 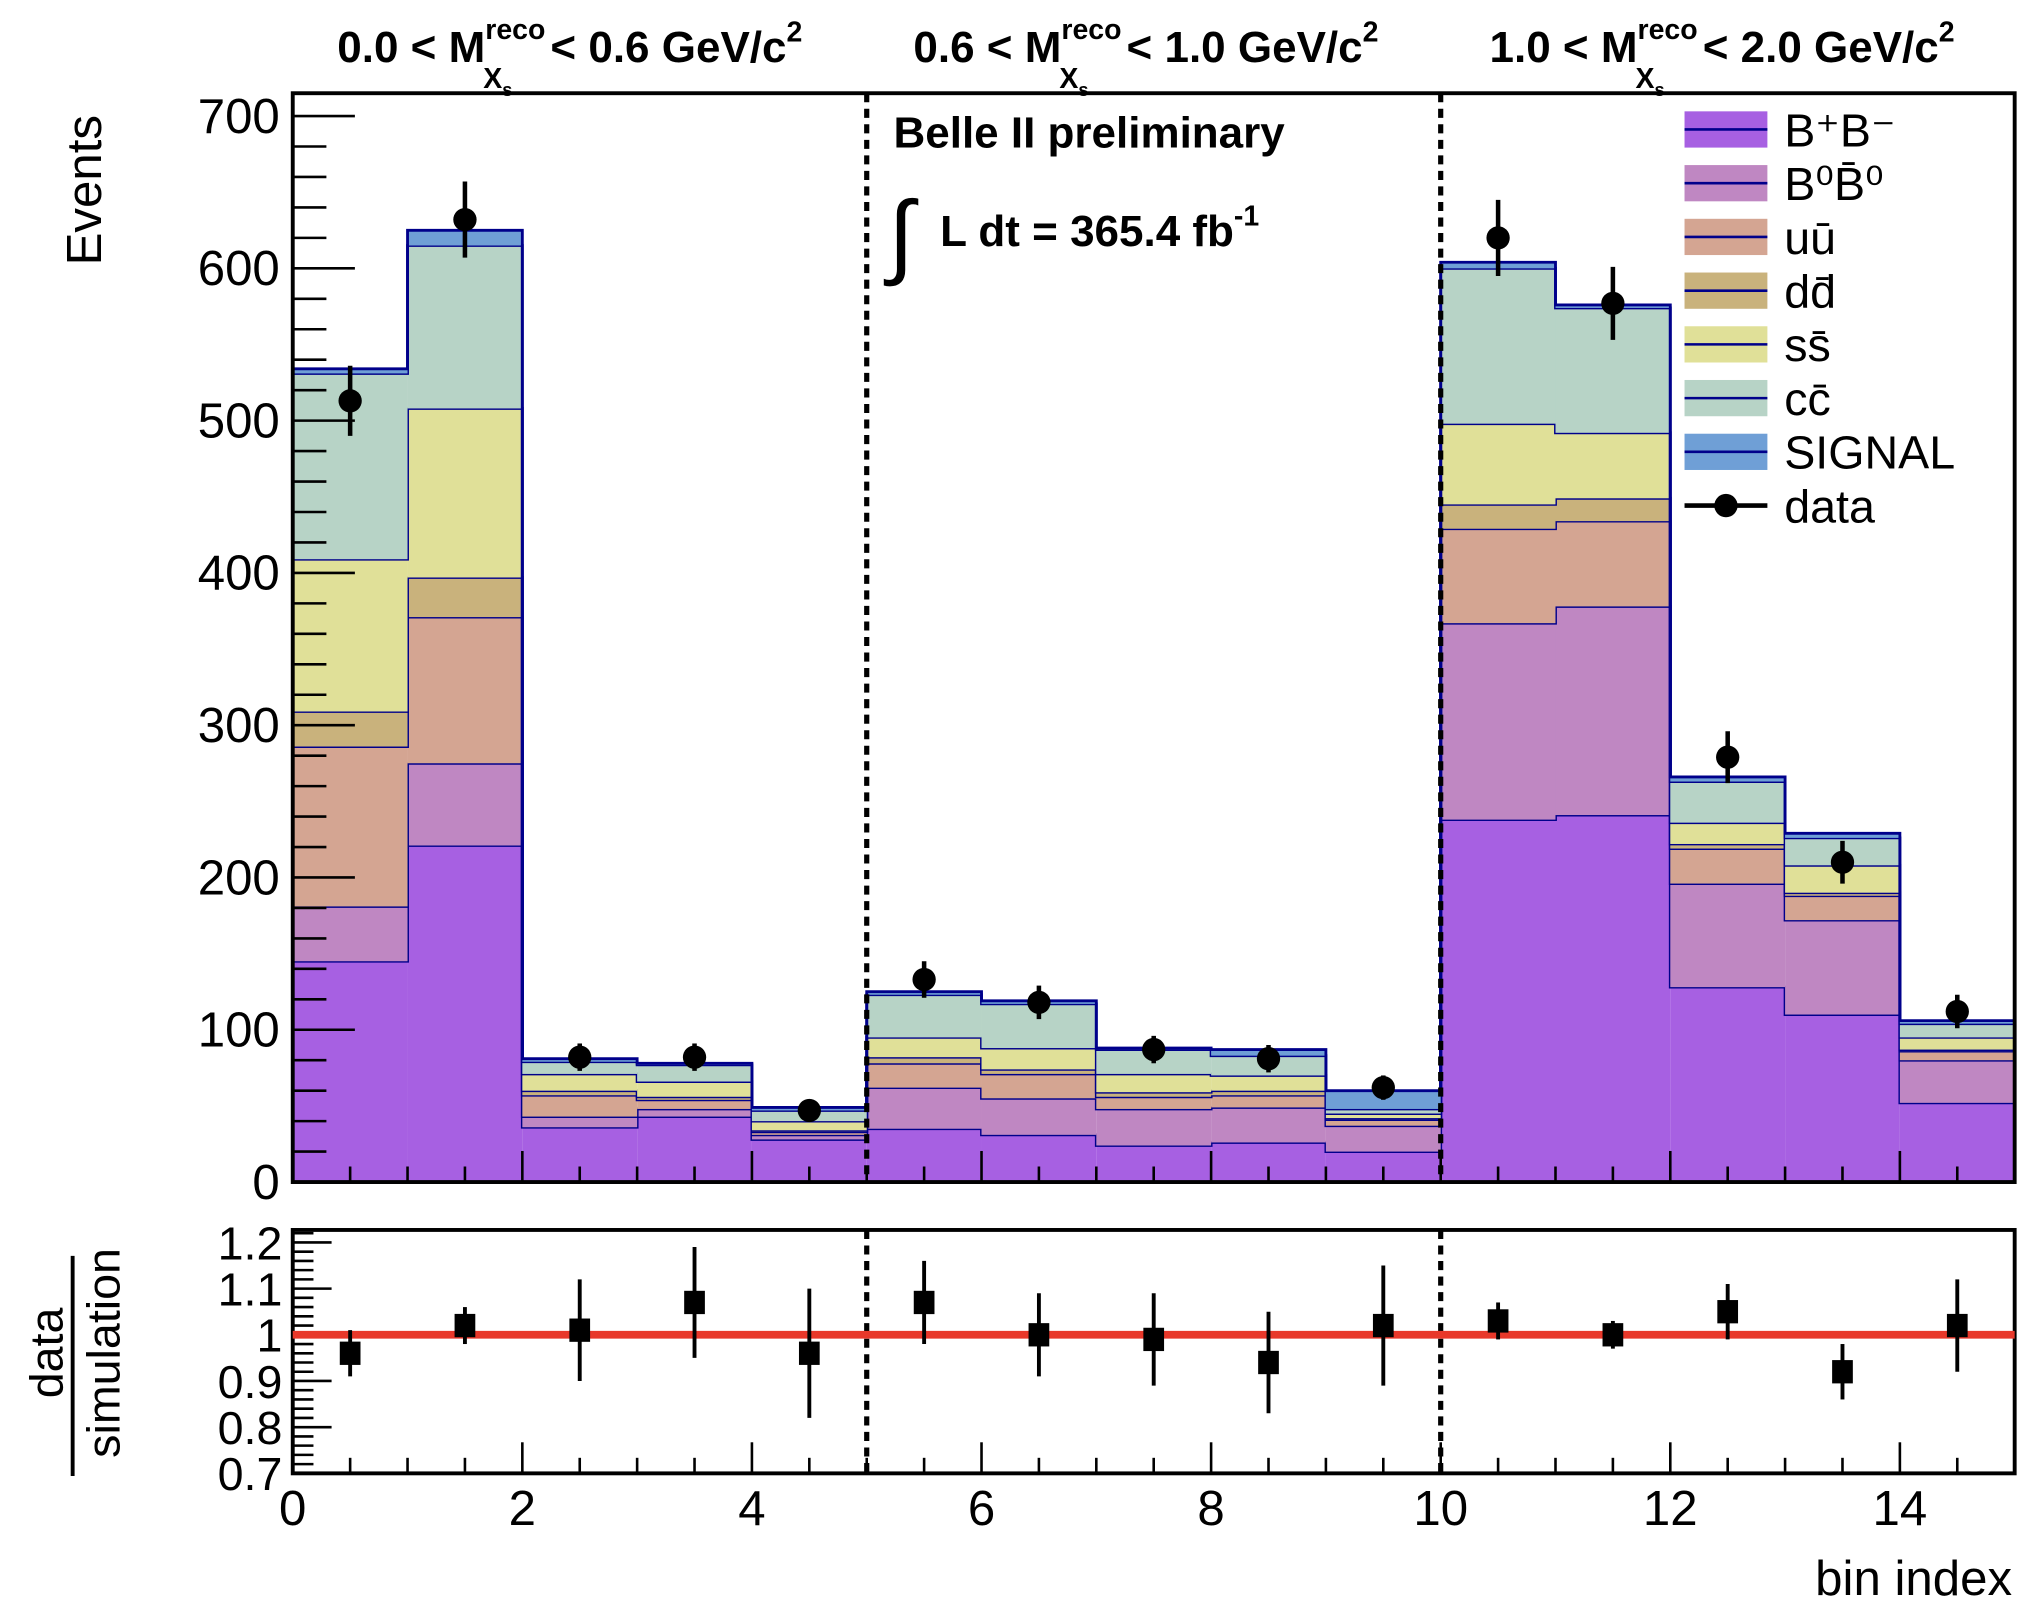 What do you see at coordinates (515, 30) in the screenshot?
I see `title-superscript: reco` at bounding box center [515, 30].